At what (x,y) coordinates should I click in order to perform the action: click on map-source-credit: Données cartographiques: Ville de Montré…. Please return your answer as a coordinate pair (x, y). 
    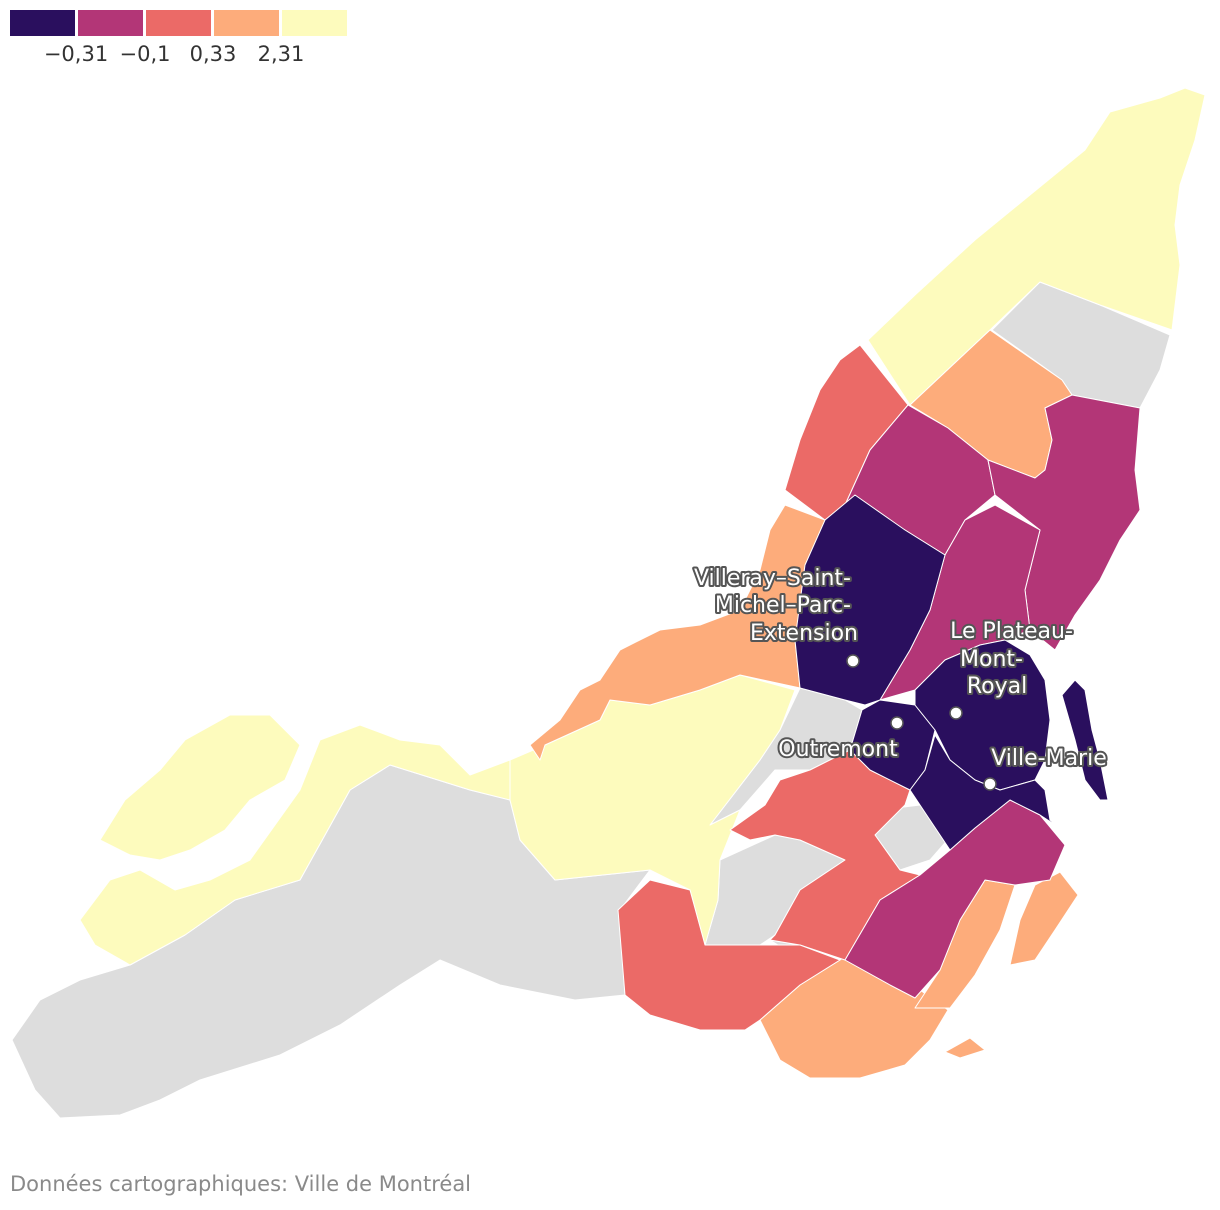
    Looking at the image, I should click on (241, 1184).